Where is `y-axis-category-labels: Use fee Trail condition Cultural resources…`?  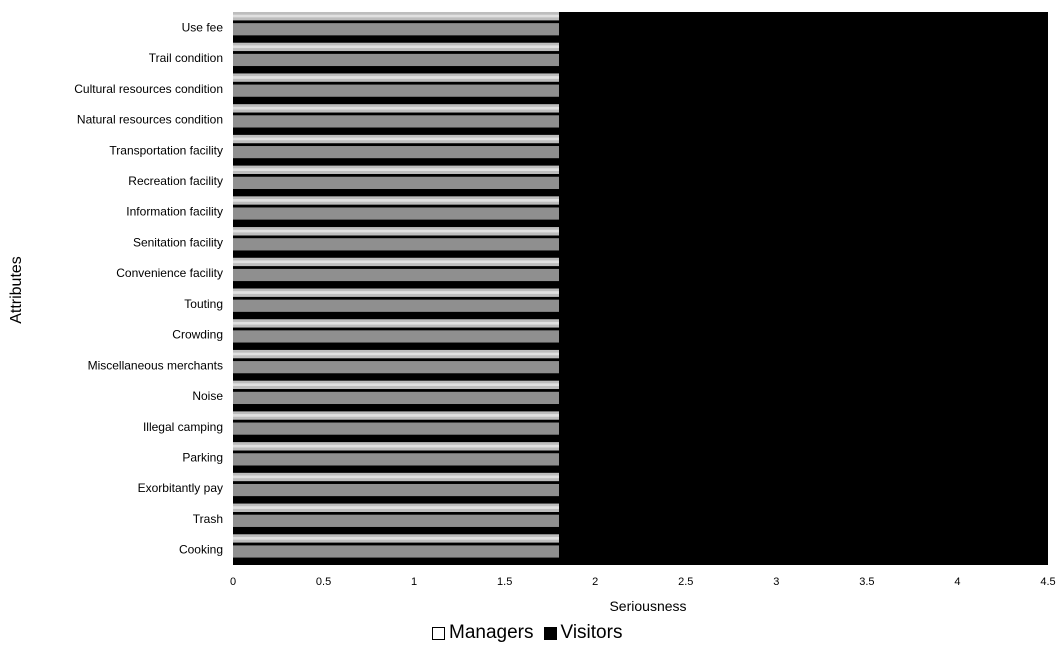 y-axis-category-labels: Use fee Trail condition Cultural resources… is located at coordinates (148, 288).